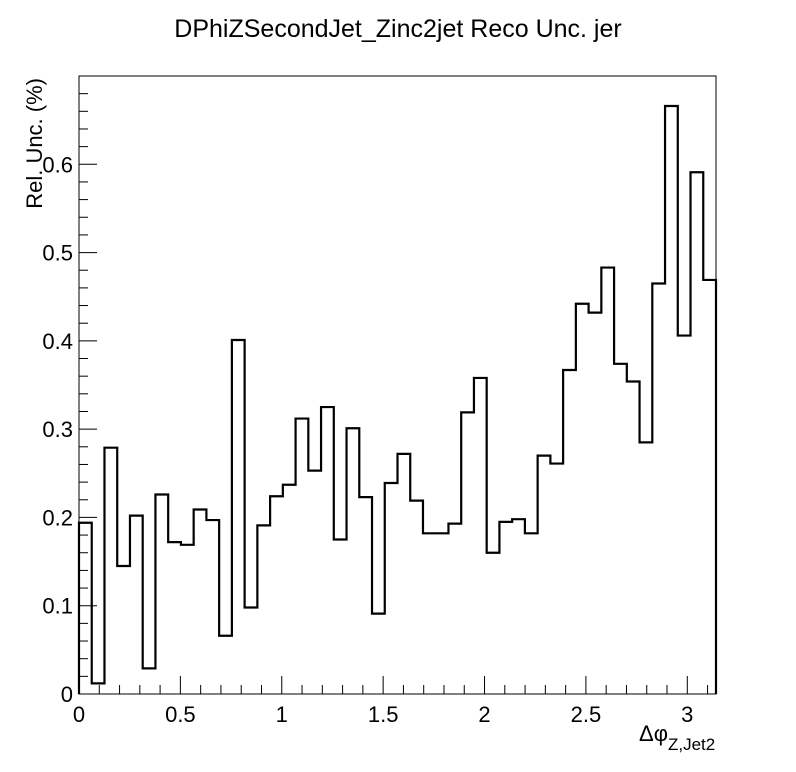  Describe the element at coordinates (282, 714) in the screenshot. I see `x-tick-label: 1` at that location.